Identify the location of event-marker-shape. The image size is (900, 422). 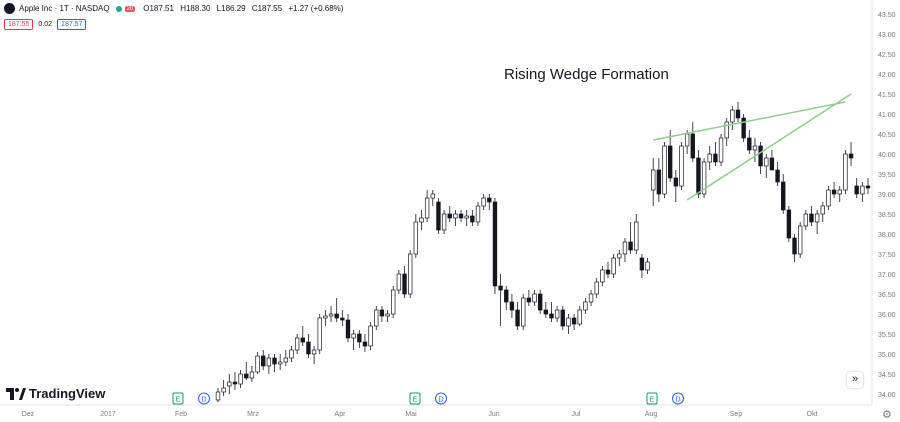
(178, 398).